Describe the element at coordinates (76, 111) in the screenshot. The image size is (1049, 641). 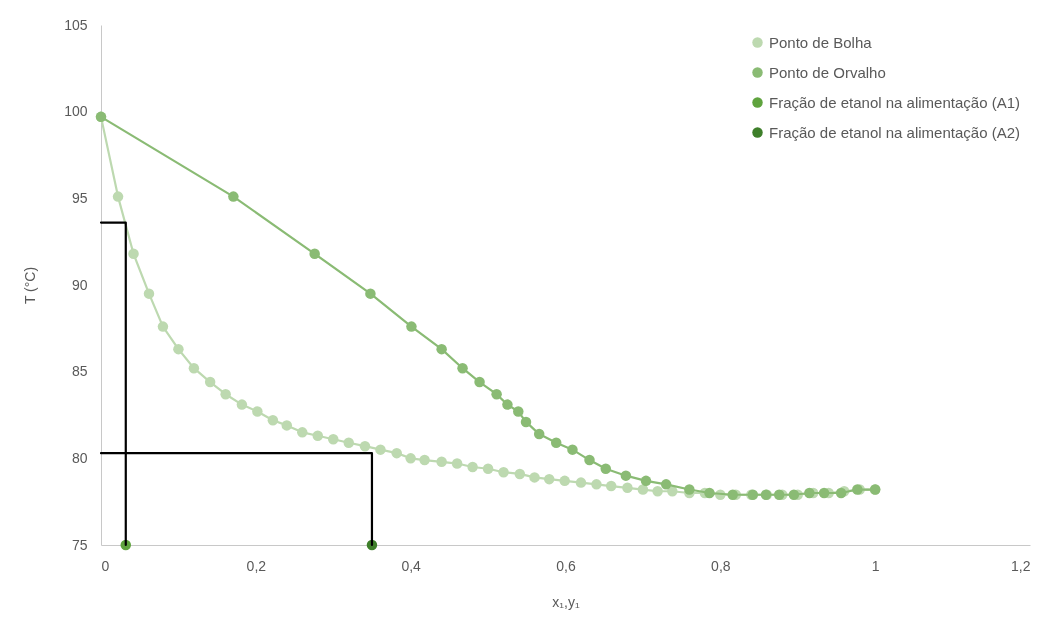
I see `y-tick-label: 100` at that location.